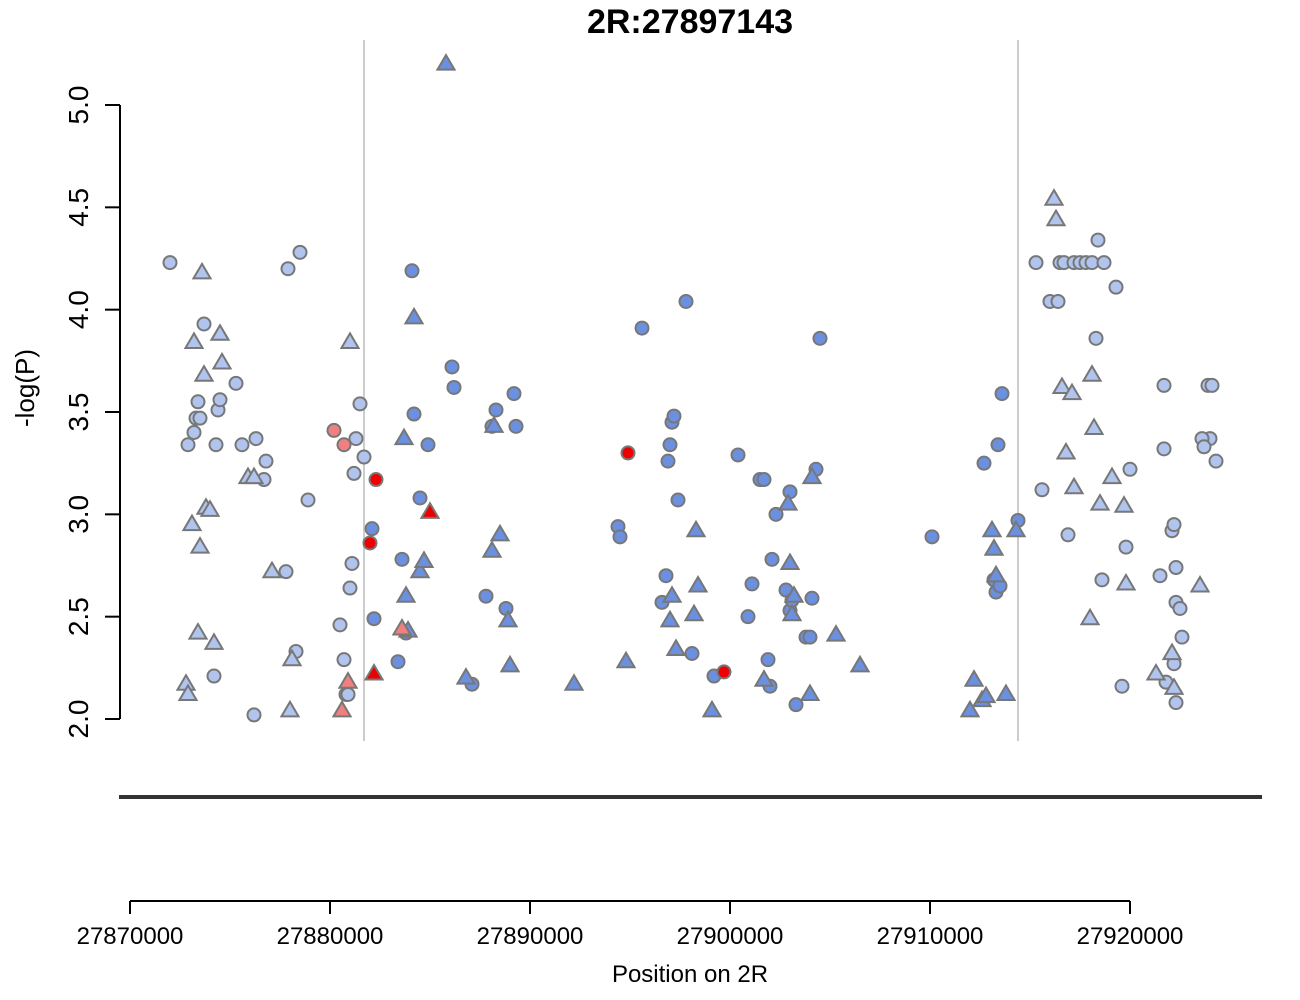  What do you see at coordinates (78, 105) in the screenshot?
I see `y-tick-label: 5.0` at bounding box center [78, 105].